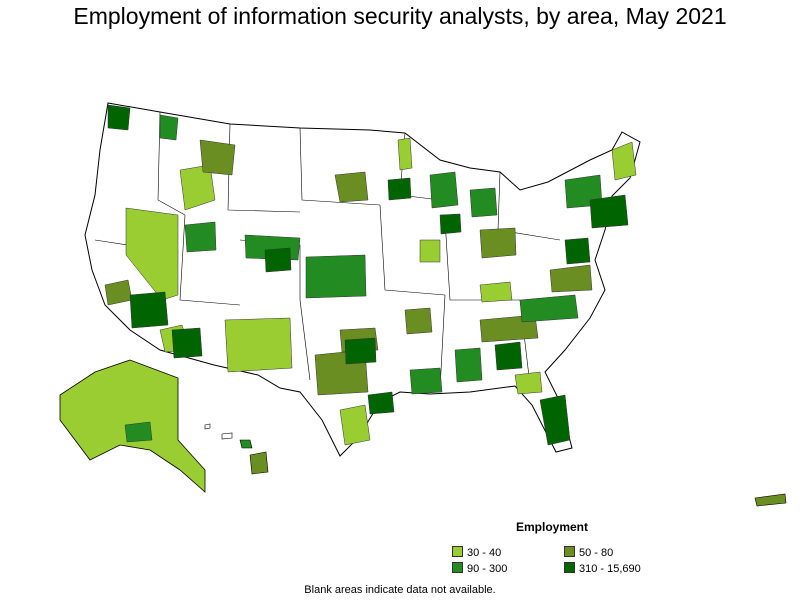  Describe the element at coordinates (498, 243) in the screenshot. I see `area-ohio` at that location.